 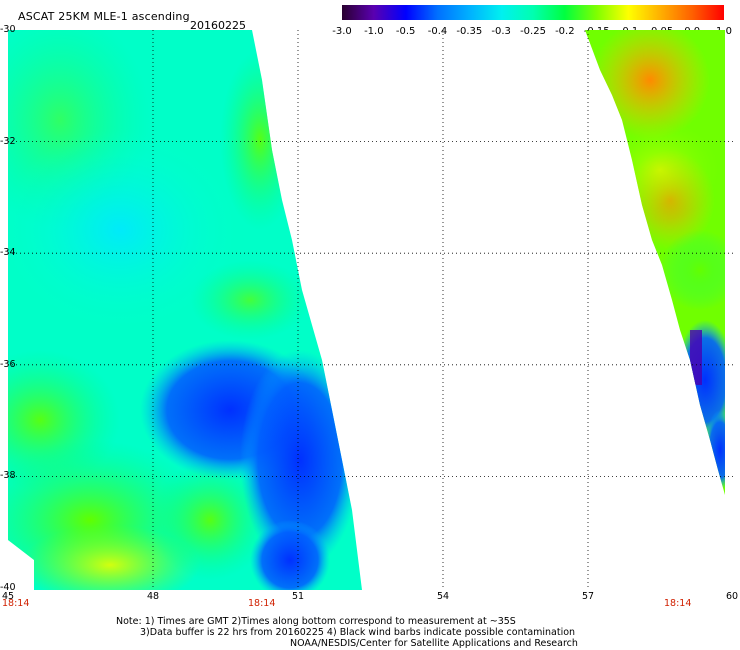 What do you see at coordinates (469, 31) in the screenshot?
I see `colorbar-tick-label: -0.35` at bounding box center [469, 31].